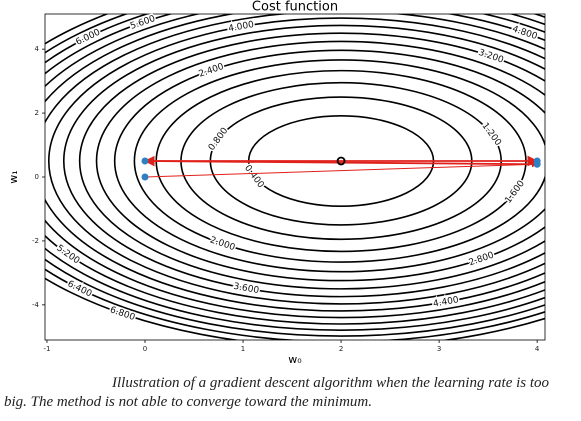 This screenshot has width=581, height=421. What do you see at coordinates (525, 33) in the screenshot?
I see `contour-label: 4.800` at bounding box center [525, 33].